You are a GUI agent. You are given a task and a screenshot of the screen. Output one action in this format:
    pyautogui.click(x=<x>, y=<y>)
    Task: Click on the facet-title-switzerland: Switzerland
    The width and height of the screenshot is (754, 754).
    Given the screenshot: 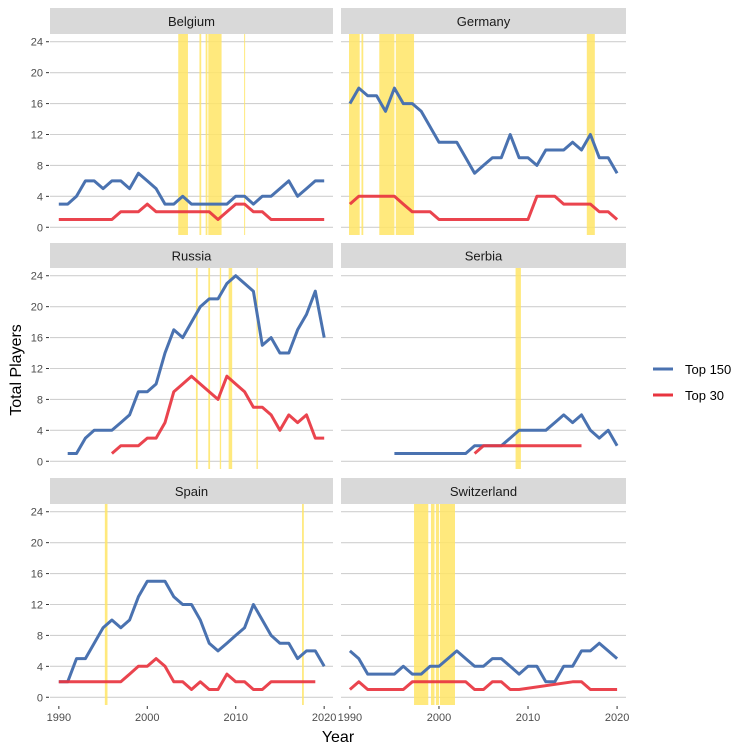 What is the action you would take?
    pyautogui.click(x=483, y=491)
    